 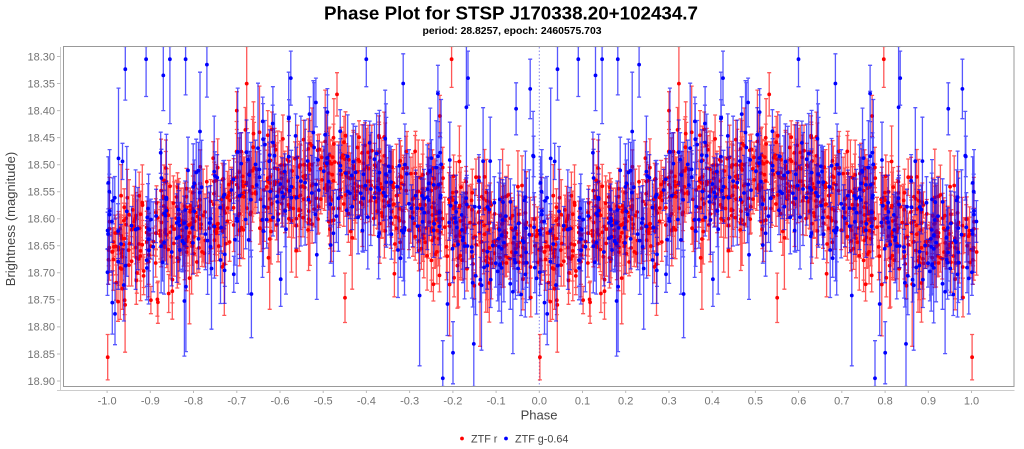 I want to click on svg-text: -0.8, so click(x=193, y=402).